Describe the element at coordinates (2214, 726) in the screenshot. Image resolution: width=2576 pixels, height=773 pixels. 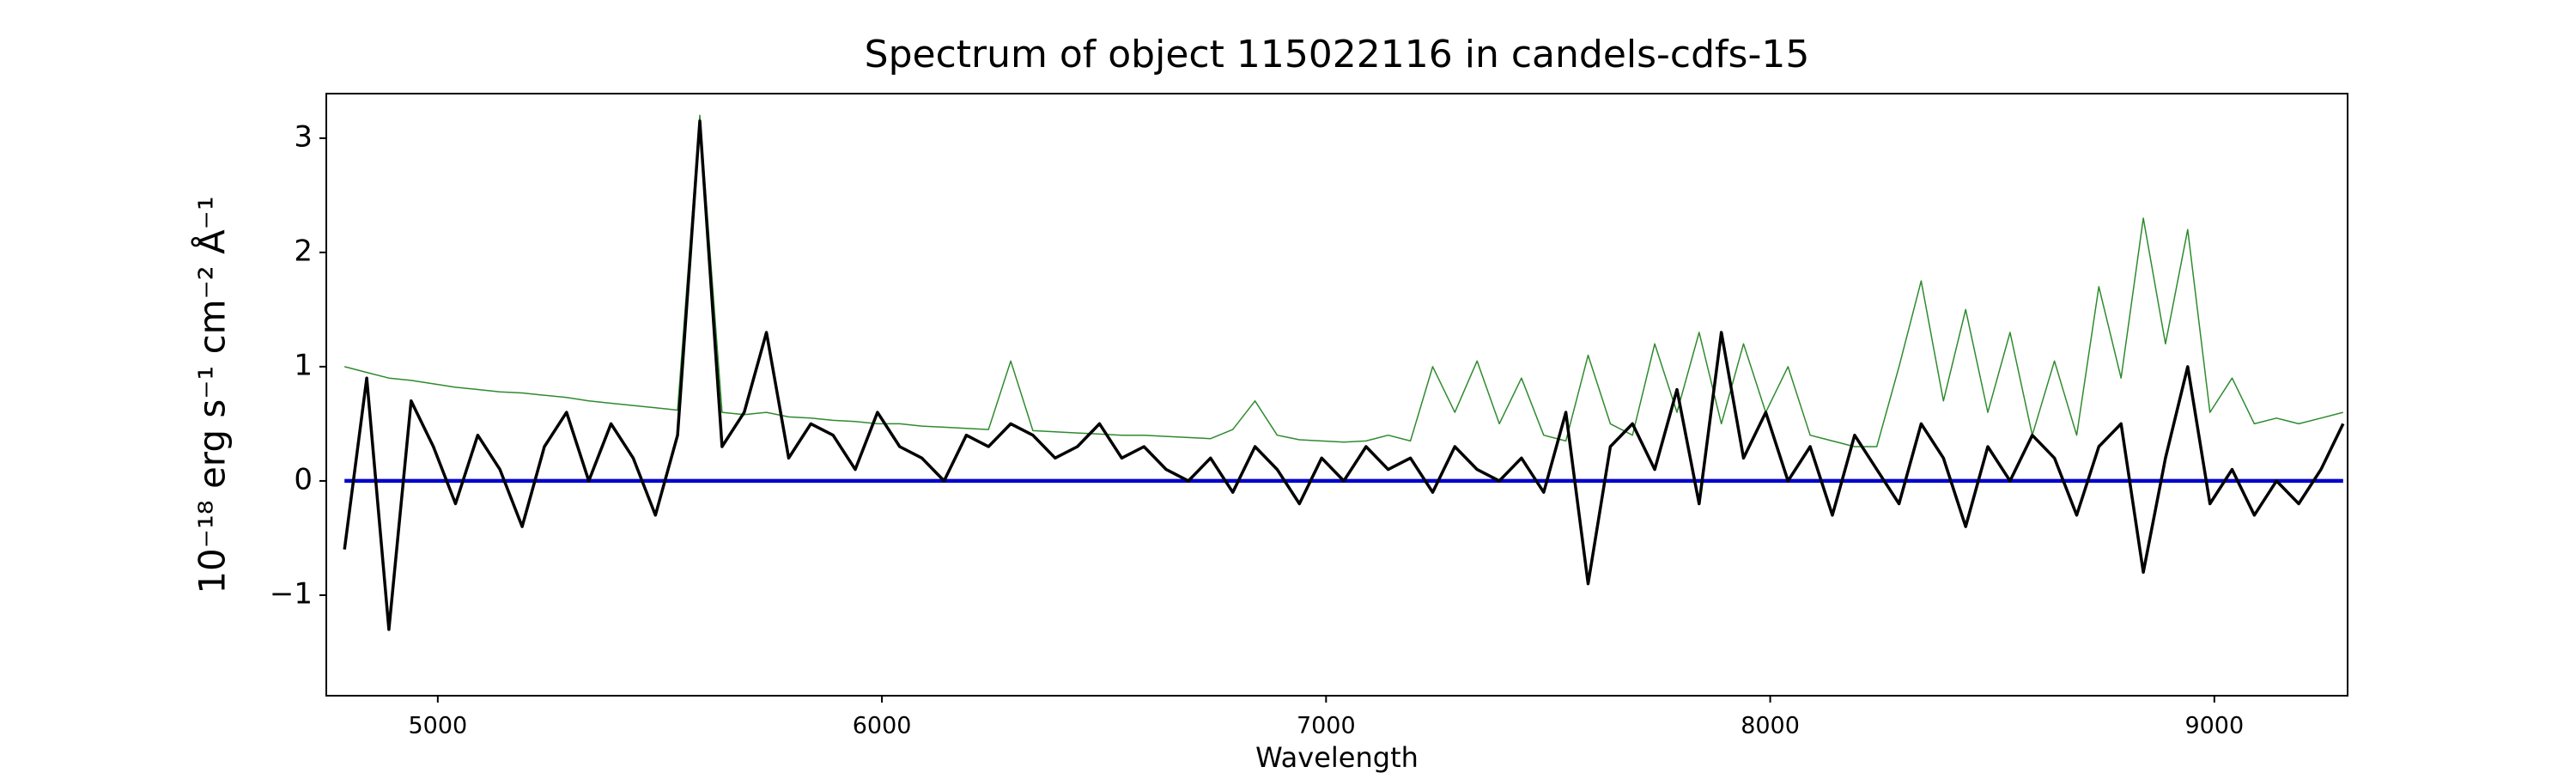
I see `x-tick-label: 9000` at that location.